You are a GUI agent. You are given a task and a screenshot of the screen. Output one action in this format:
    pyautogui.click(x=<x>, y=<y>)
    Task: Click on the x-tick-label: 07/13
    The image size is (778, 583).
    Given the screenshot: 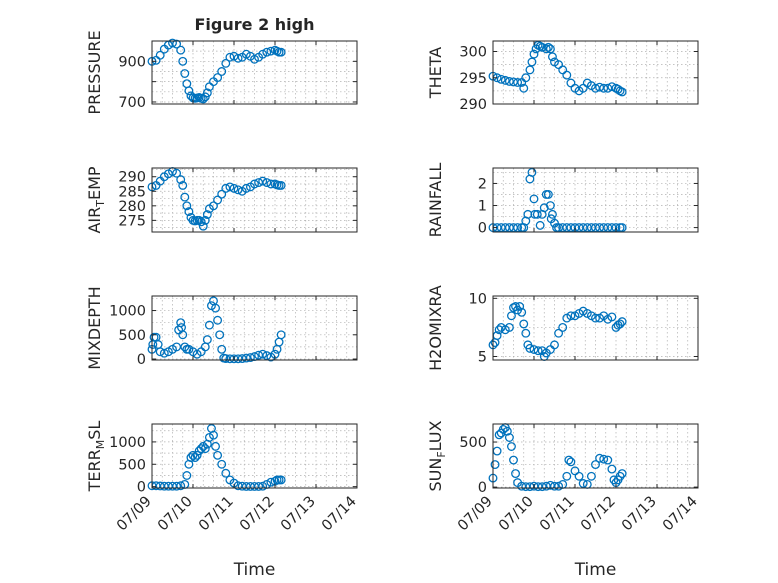 What is the action you would take?
    pyautogui.click(x=298, y=514)
    